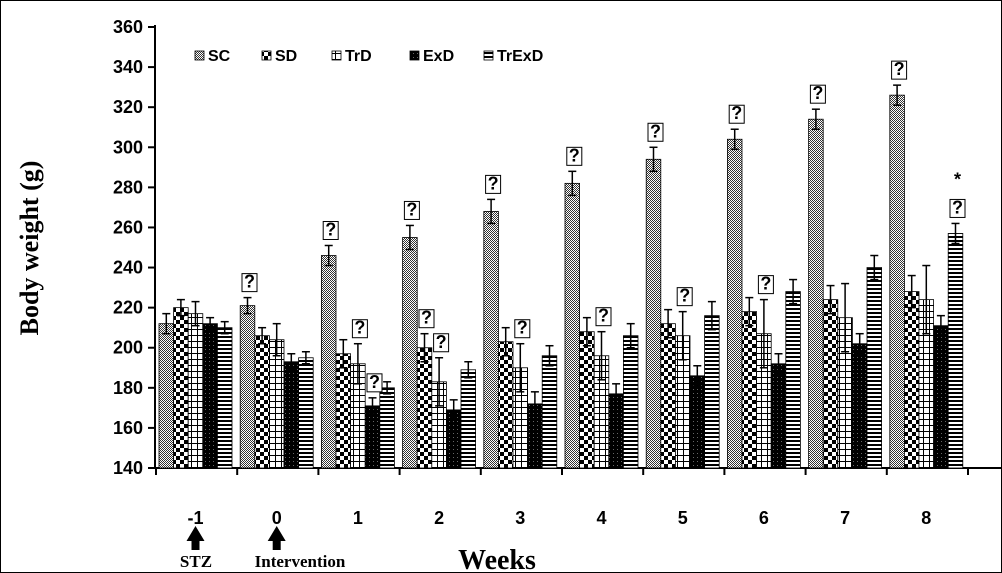 Image resolution: width=1002 pixels, height=573 pixels. I want to click on legend-label-ExD: ExD, so click(438, 56).